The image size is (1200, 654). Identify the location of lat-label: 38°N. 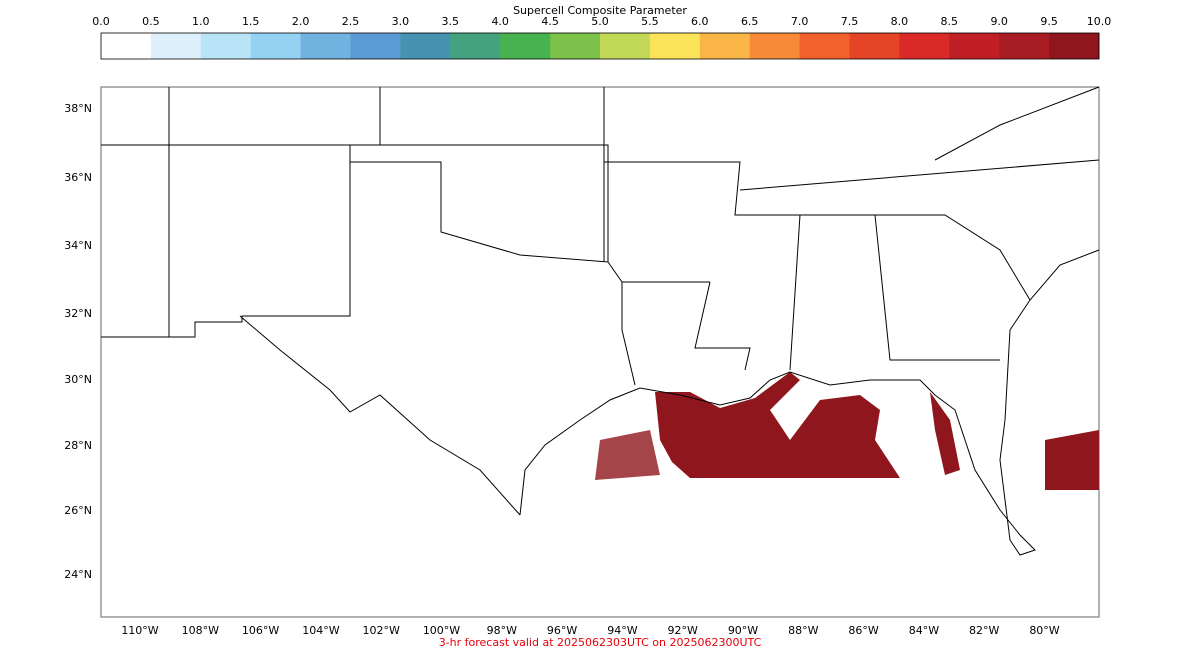
(78, 108).